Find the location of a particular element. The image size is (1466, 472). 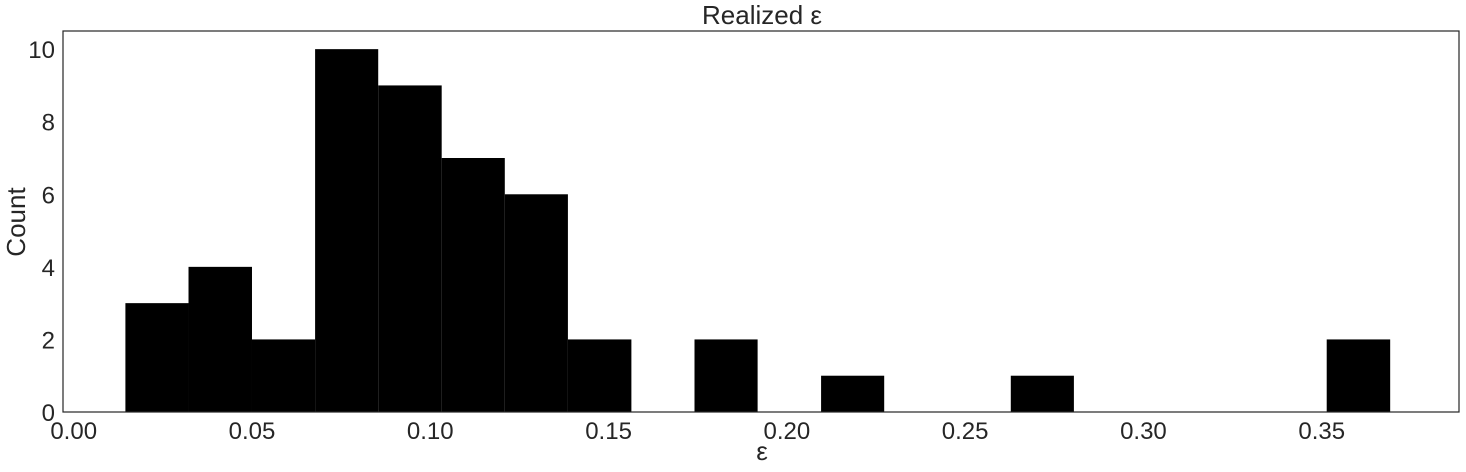

y-tick-labels: 0 2 4 6 8 10 is located at coordinates (41, 232).